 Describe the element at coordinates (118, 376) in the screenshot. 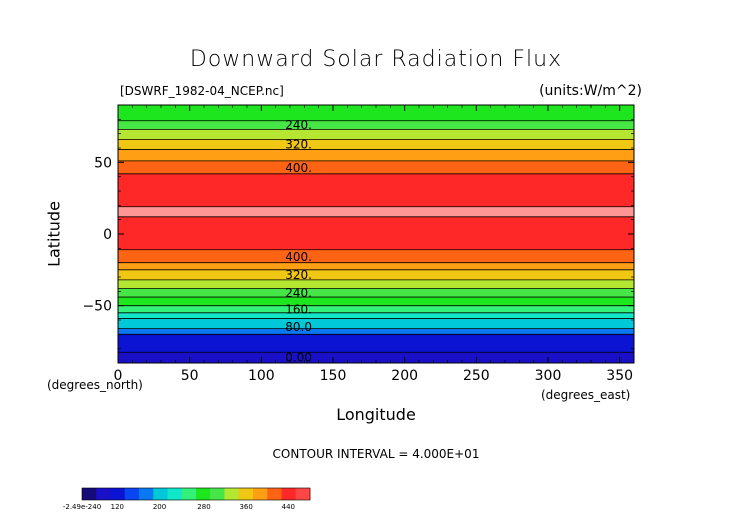

I see `x-tick-label-0: 0` at that location.